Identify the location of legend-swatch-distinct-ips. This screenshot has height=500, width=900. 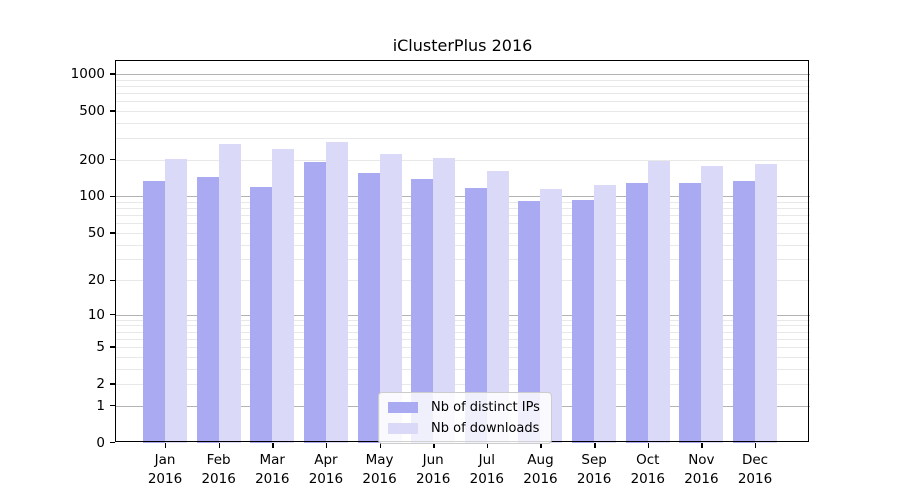
(403, 407).